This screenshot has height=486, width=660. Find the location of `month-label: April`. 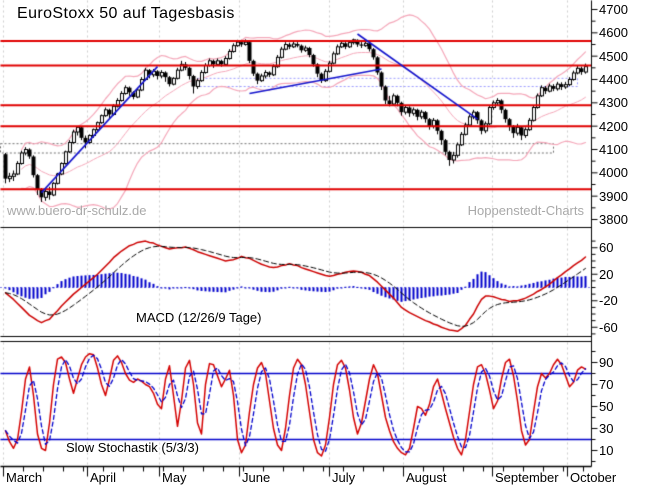

month-label: April is located at coordinates (103, 477).